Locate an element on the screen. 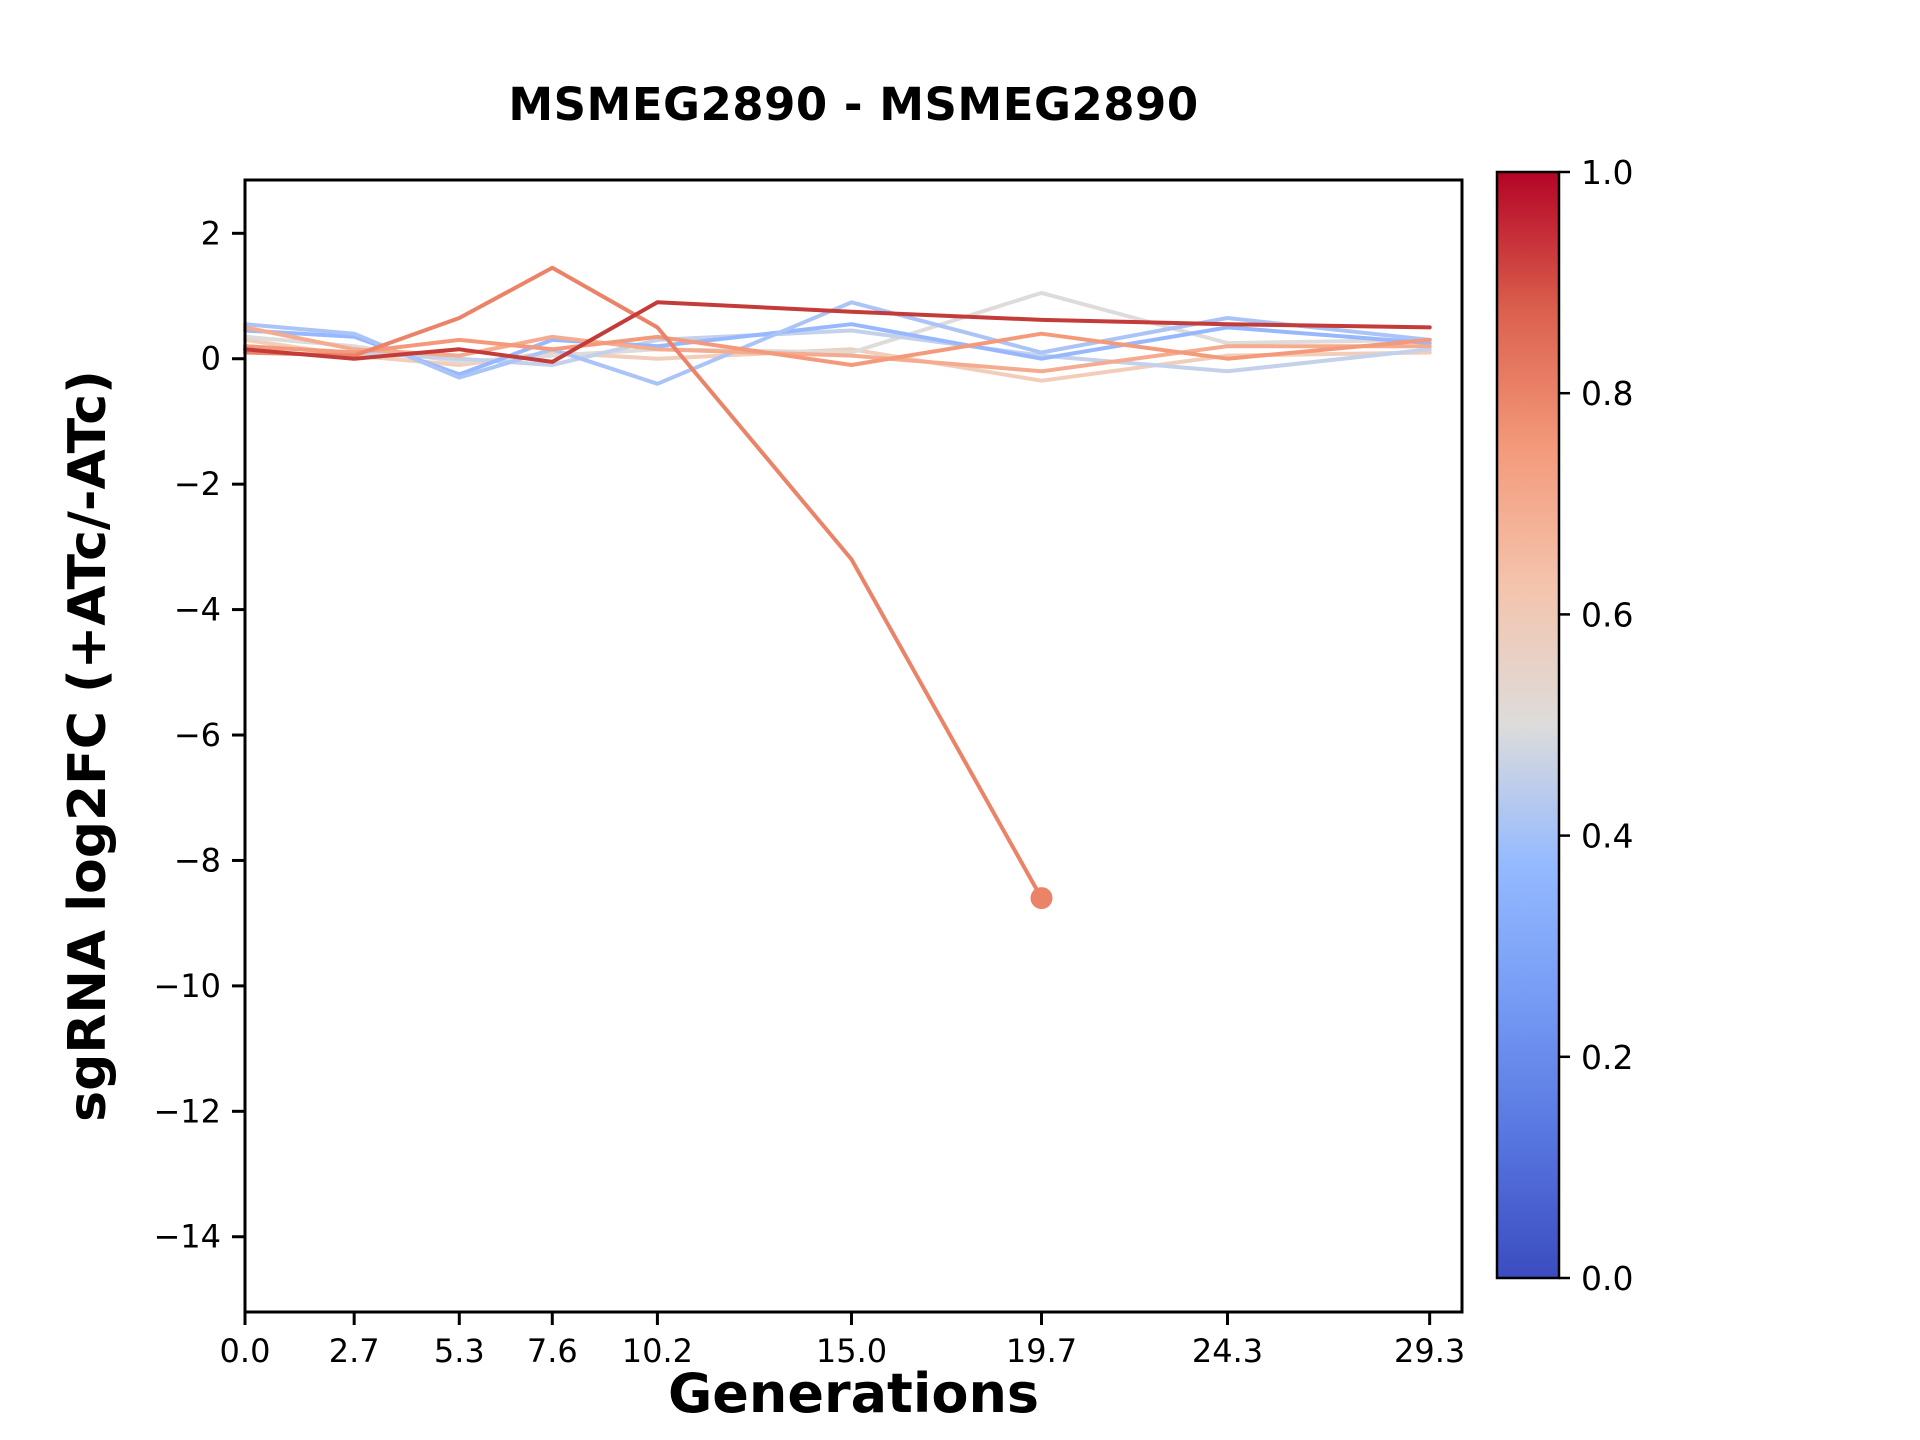 This screenshot has width=1920, height=1440. x-tick-label: 29.3 is located at coordinates (1429, 1351).